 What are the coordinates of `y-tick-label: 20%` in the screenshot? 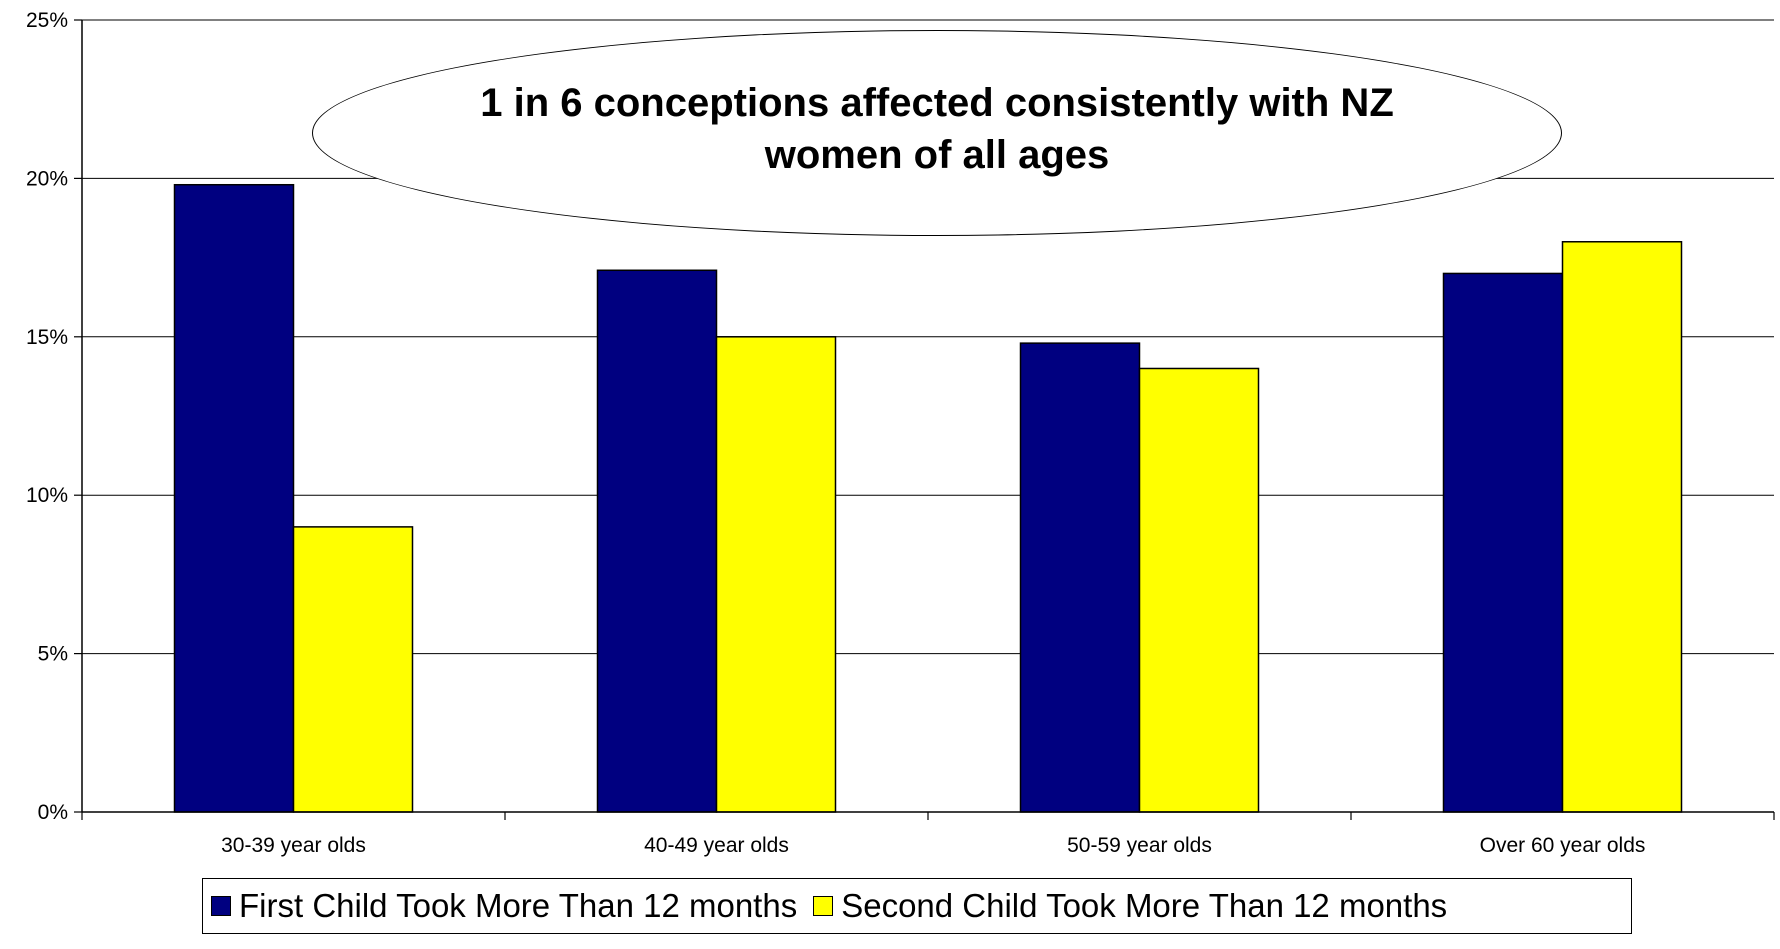 It's located at (47, 178).